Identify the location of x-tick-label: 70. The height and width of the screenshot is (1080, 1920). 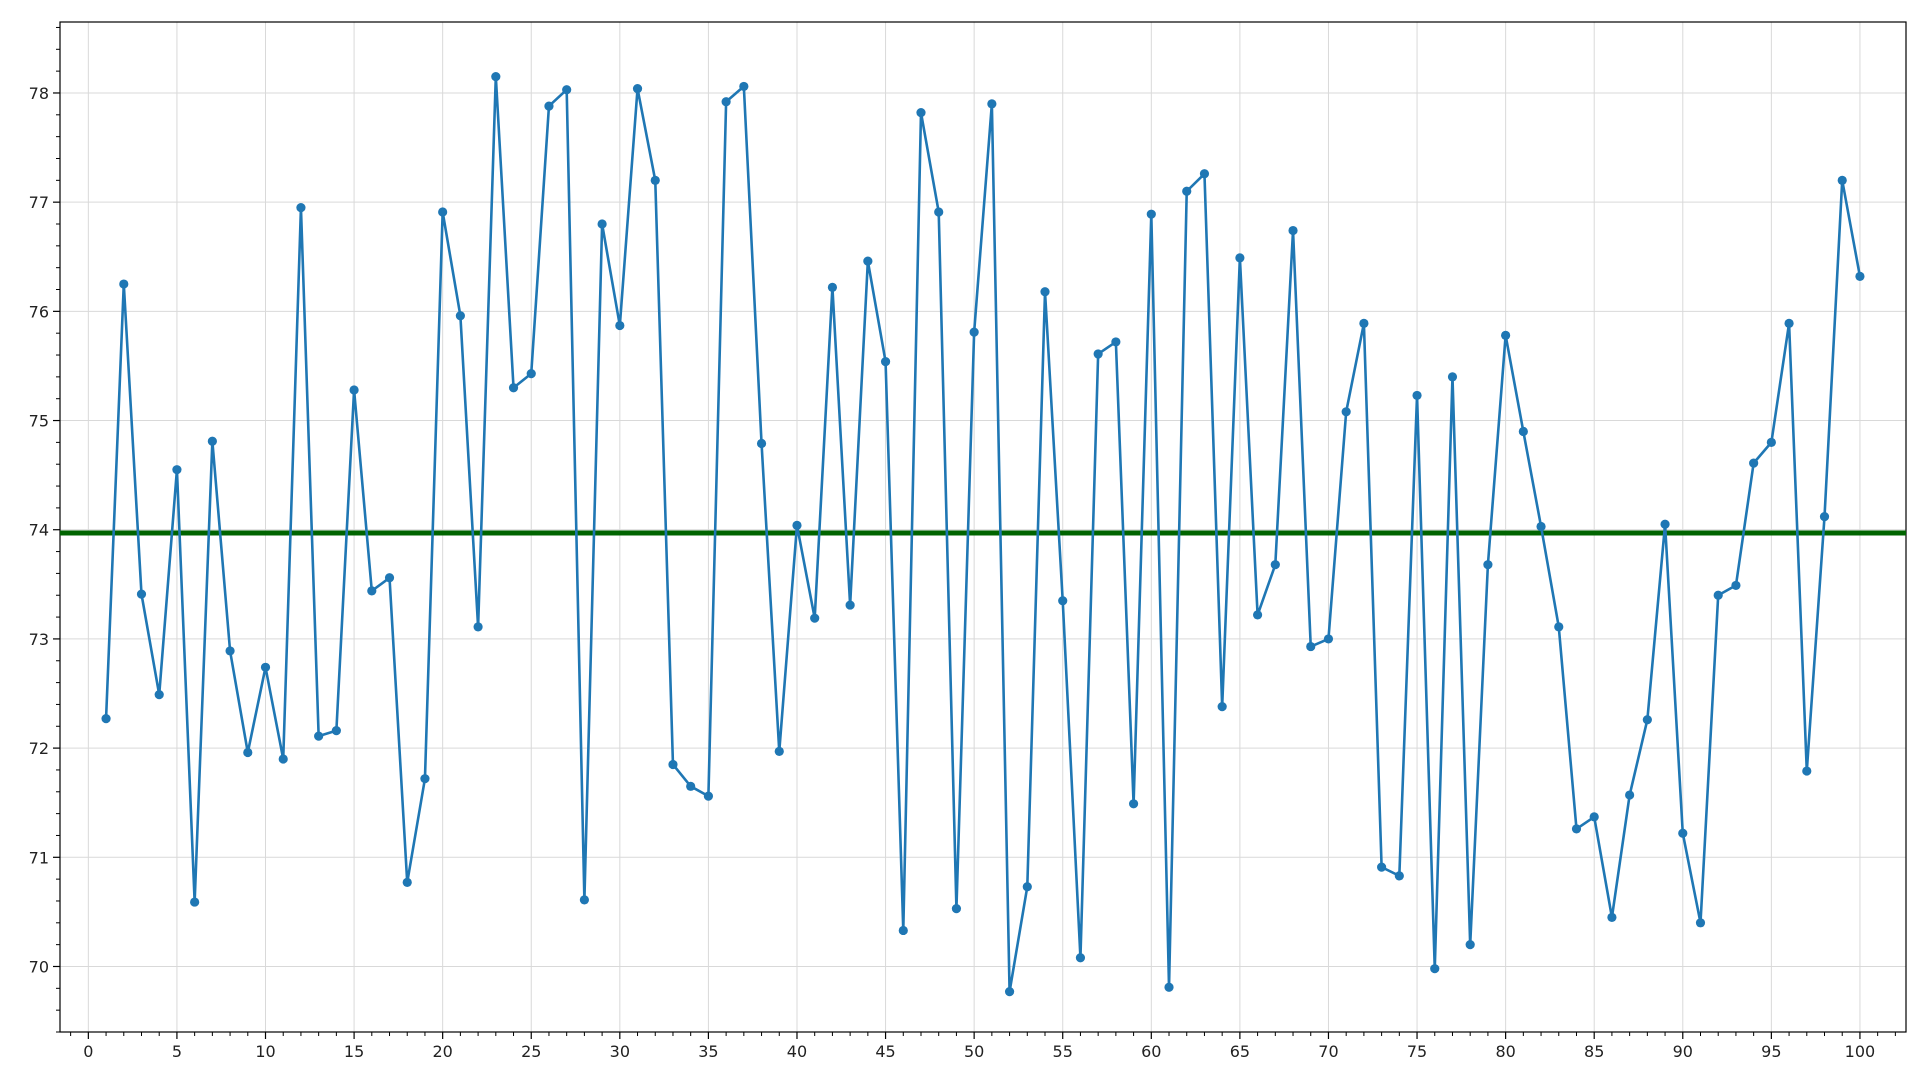
(1328, 1051).